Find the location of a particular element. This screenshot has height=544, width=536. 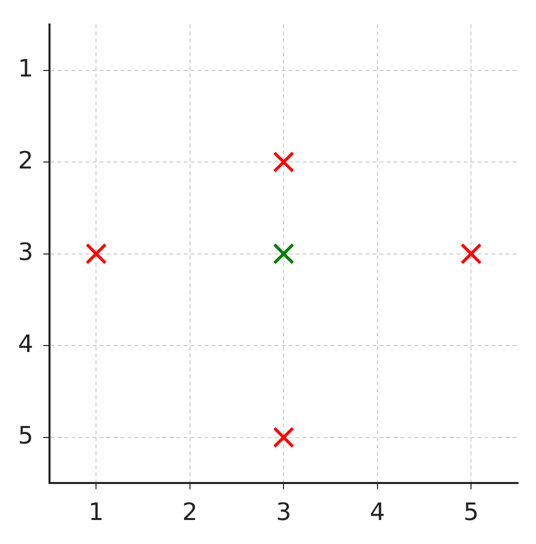

x-tick-label: 3 is located at coordinates (284, 512).